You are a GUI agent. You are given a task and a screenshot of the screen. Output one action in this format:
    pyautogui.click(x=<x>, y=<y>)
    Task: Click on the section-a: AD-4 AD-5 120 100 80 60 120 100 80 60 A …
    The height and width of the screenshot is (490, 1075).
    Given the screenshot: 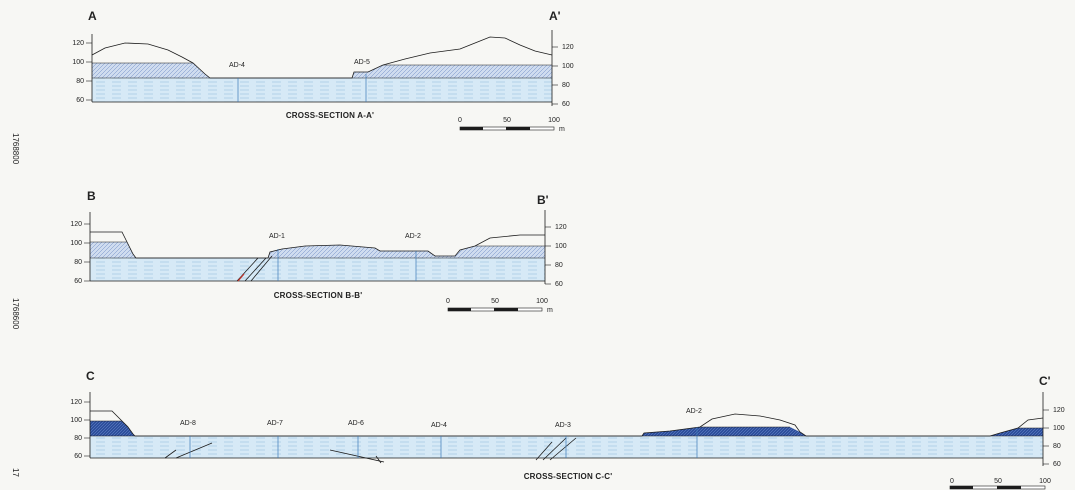 What is the action you would take?
    pyautogui.click(x=322, y=71)
    